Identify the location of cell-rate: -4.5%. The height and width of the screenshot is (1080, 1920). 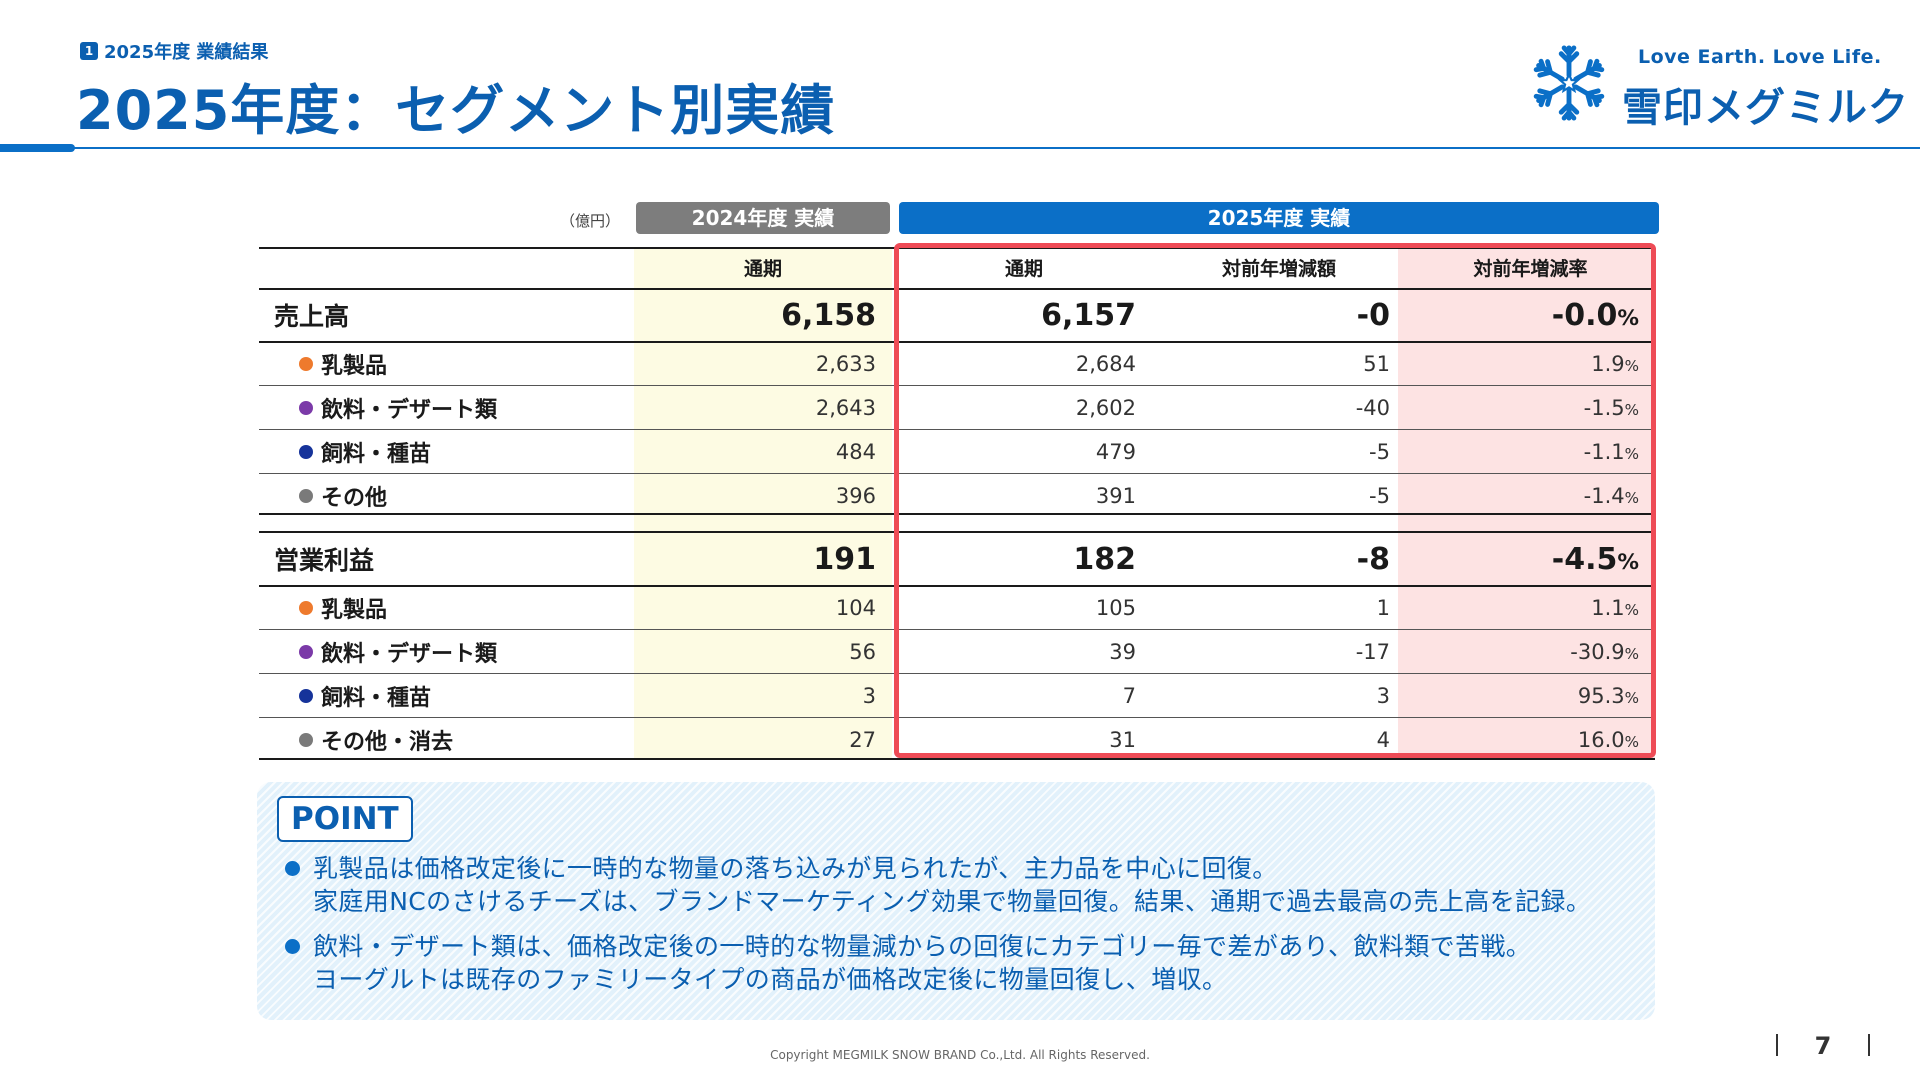
(1595, 559).